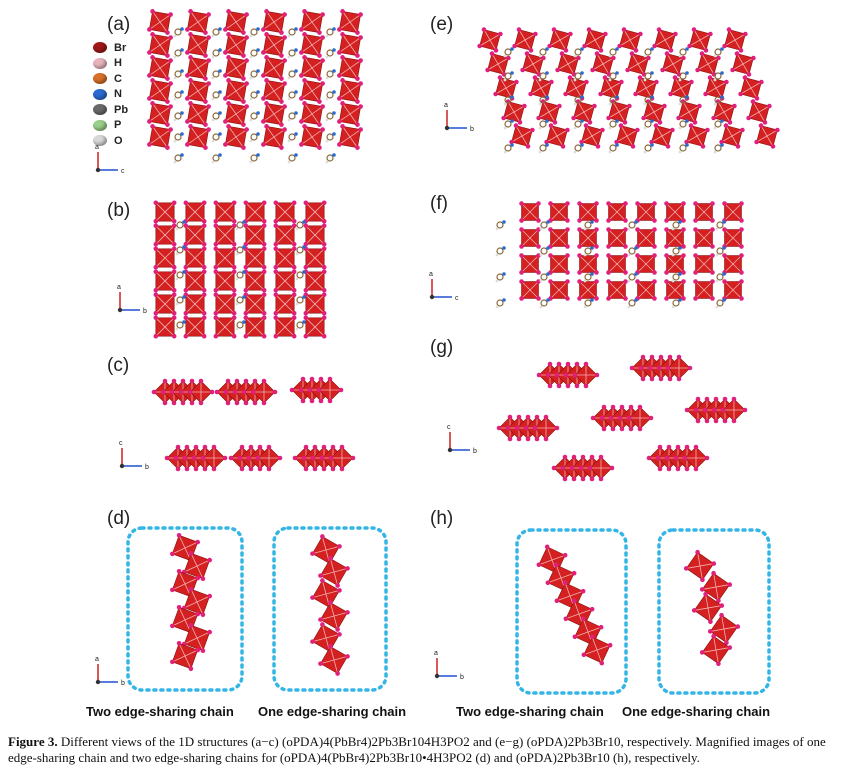  Describe the element at coordinates (330, 609) in the screenshot. I see `frame-d-one` at that location.